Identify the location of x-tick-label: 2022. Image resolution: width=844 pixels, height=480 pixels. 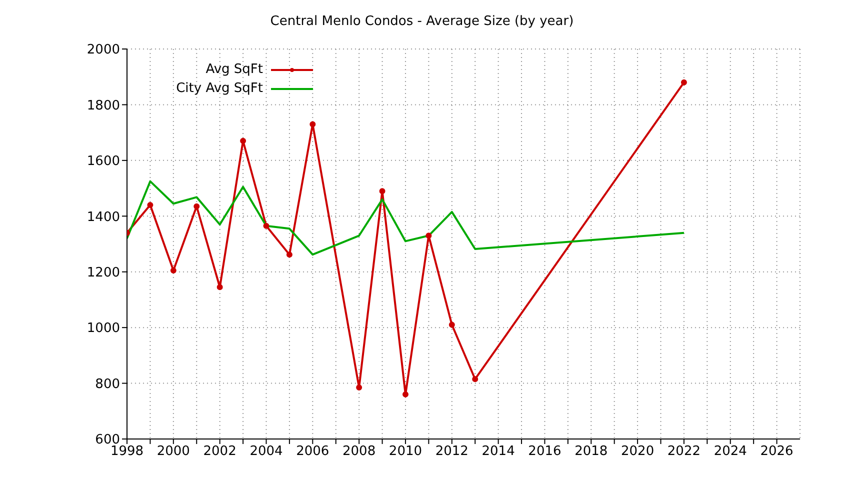
(684, 452).